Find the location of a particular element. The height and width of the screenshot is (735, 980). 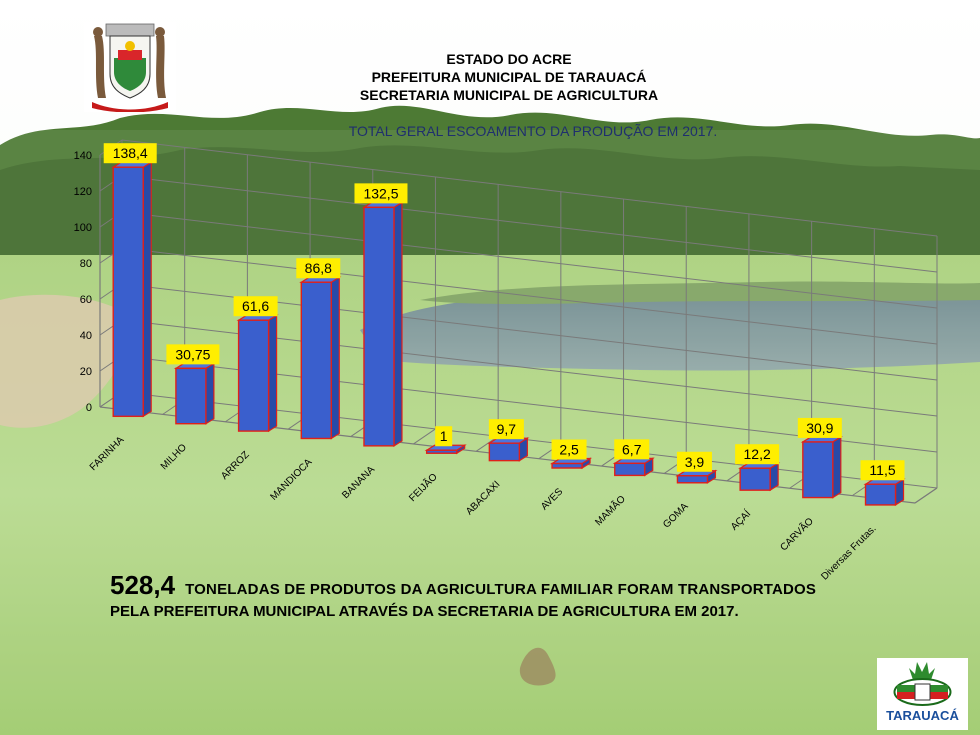

data-label: 30,9 is located at coordinates (819, 428).